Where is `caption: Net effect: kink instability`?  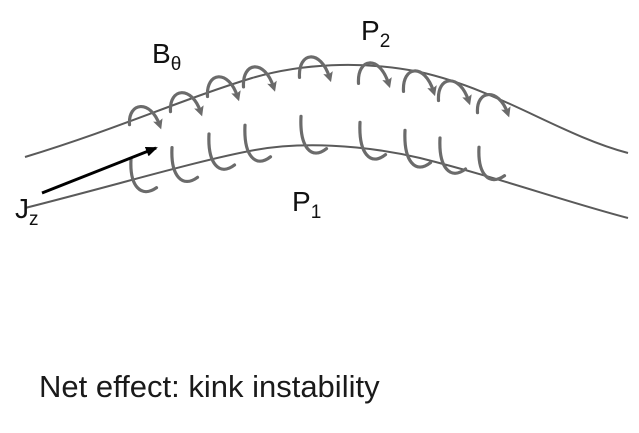 caption: Net effect: kink instability is located at coordinates (209, 386).